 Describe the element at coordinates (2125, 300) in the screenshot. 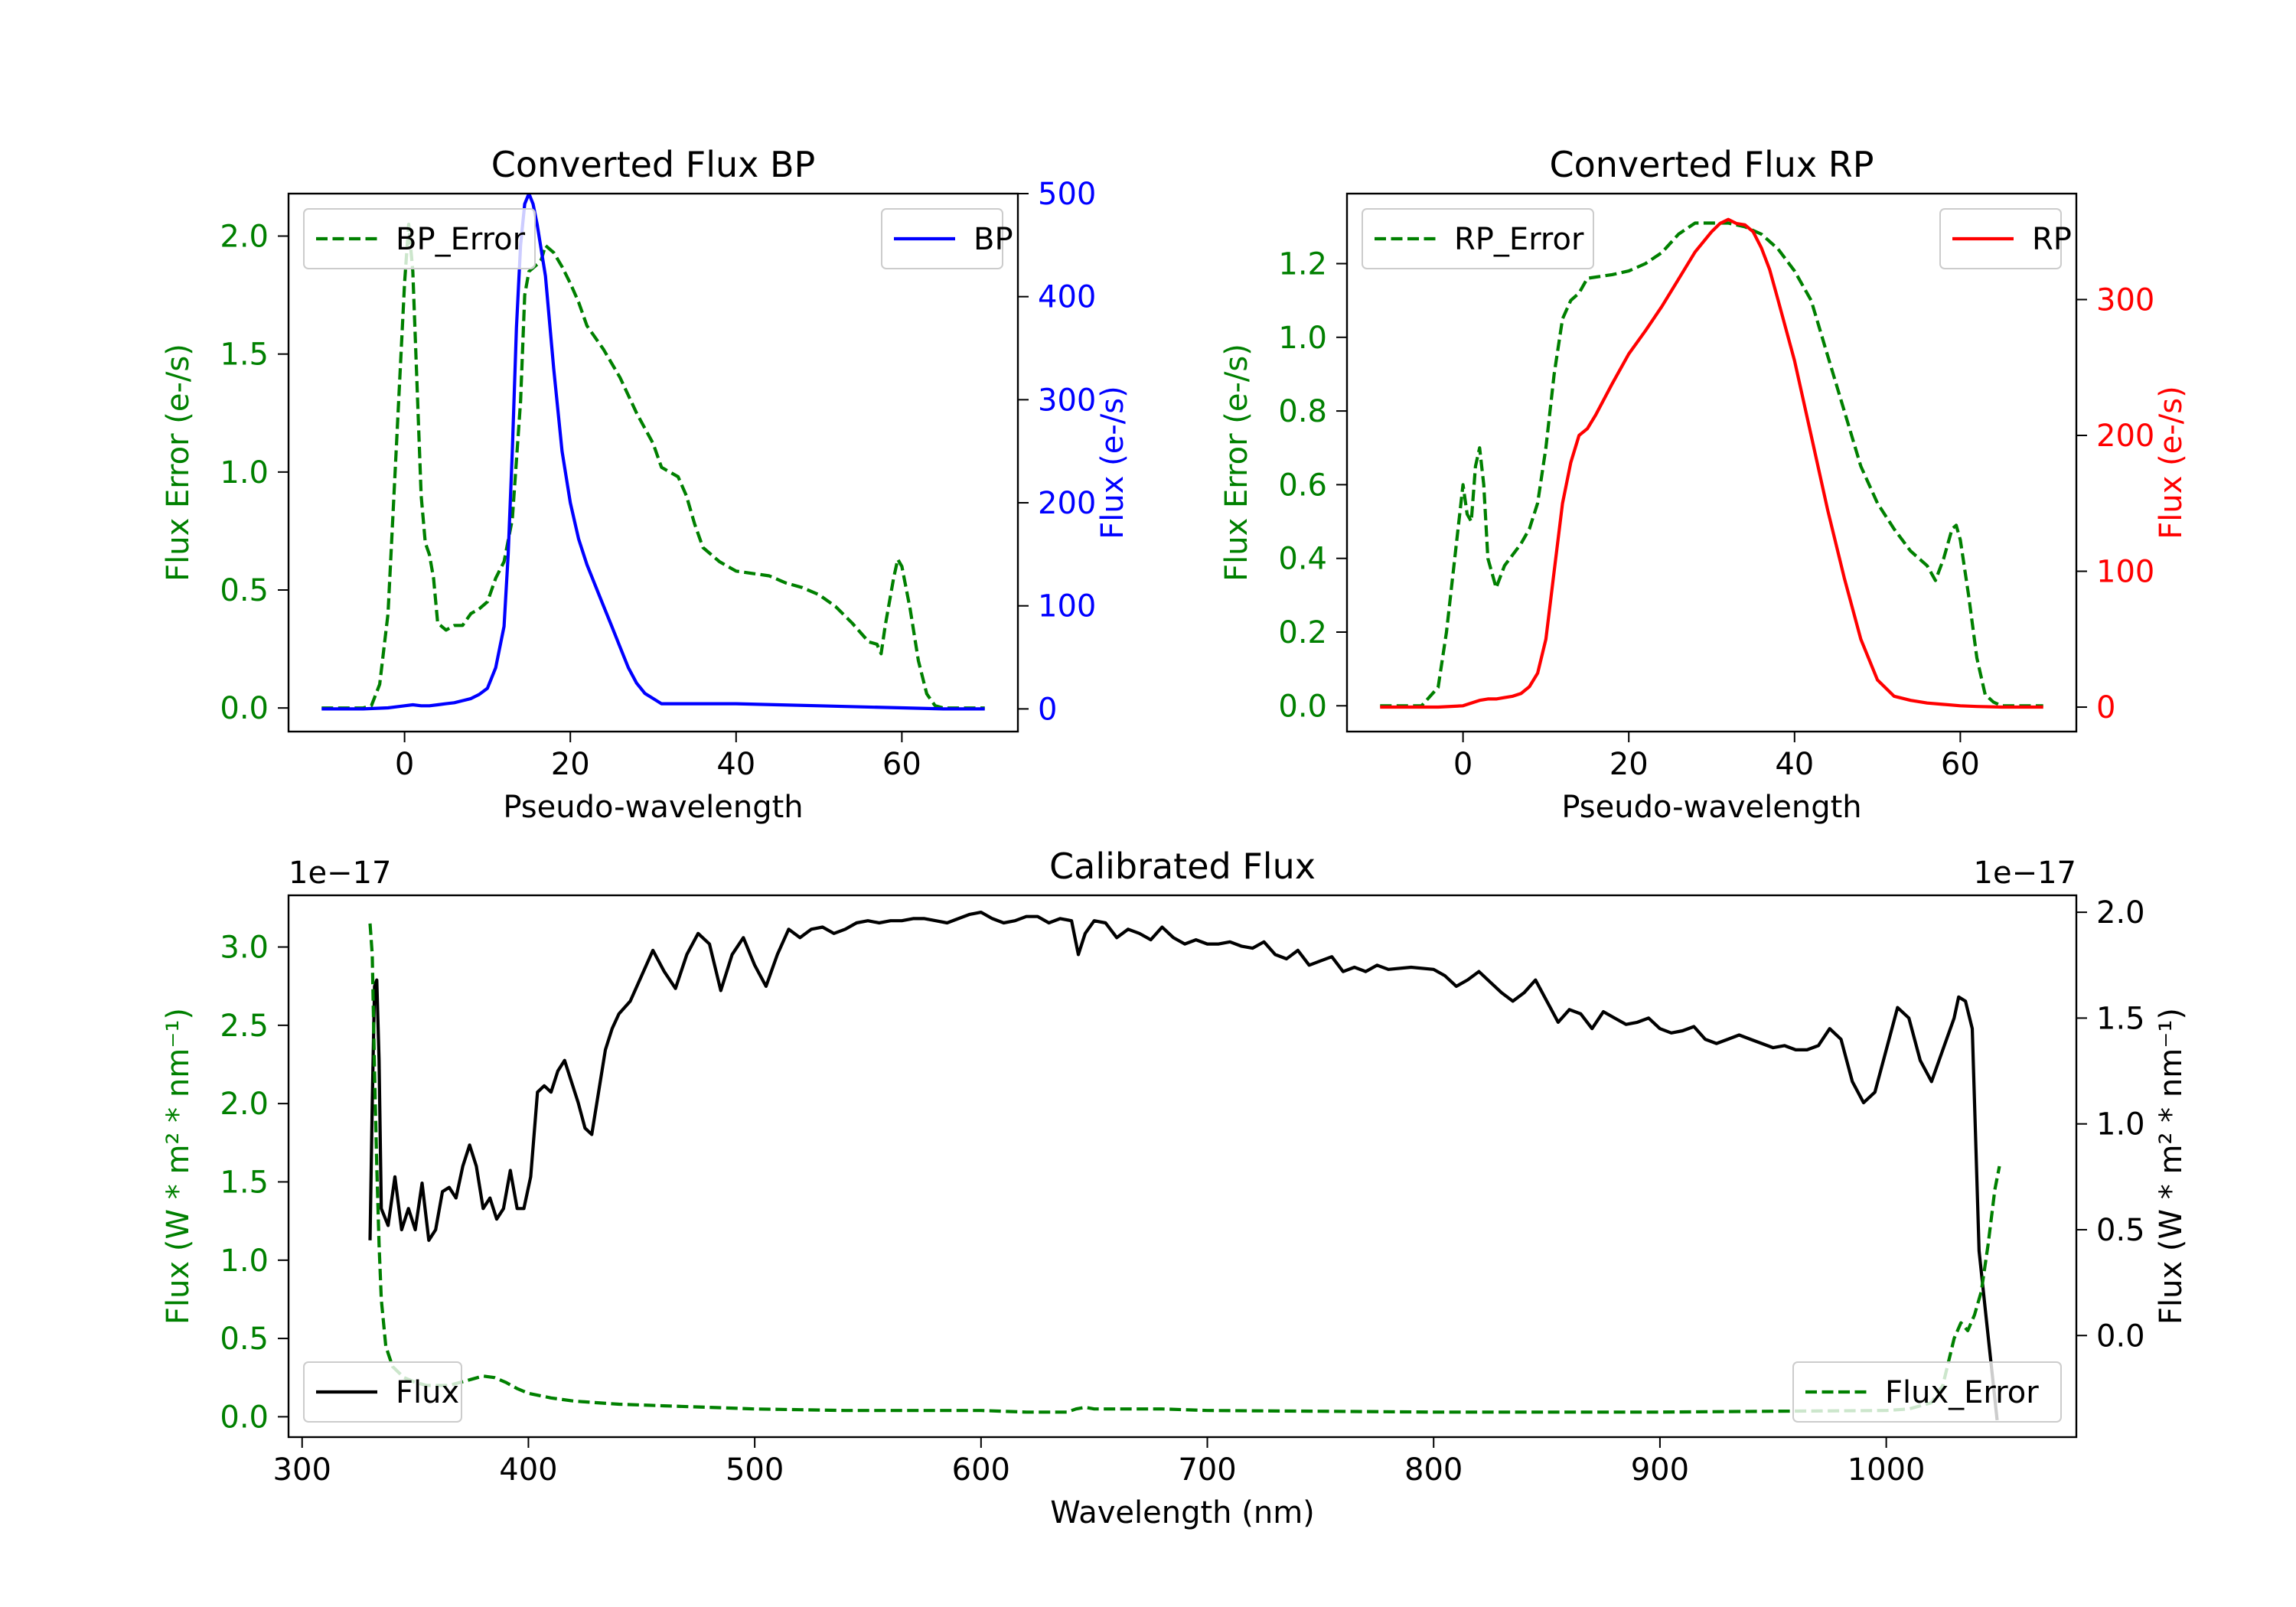

I see `rp-right-ytick-label: 300` at that location.